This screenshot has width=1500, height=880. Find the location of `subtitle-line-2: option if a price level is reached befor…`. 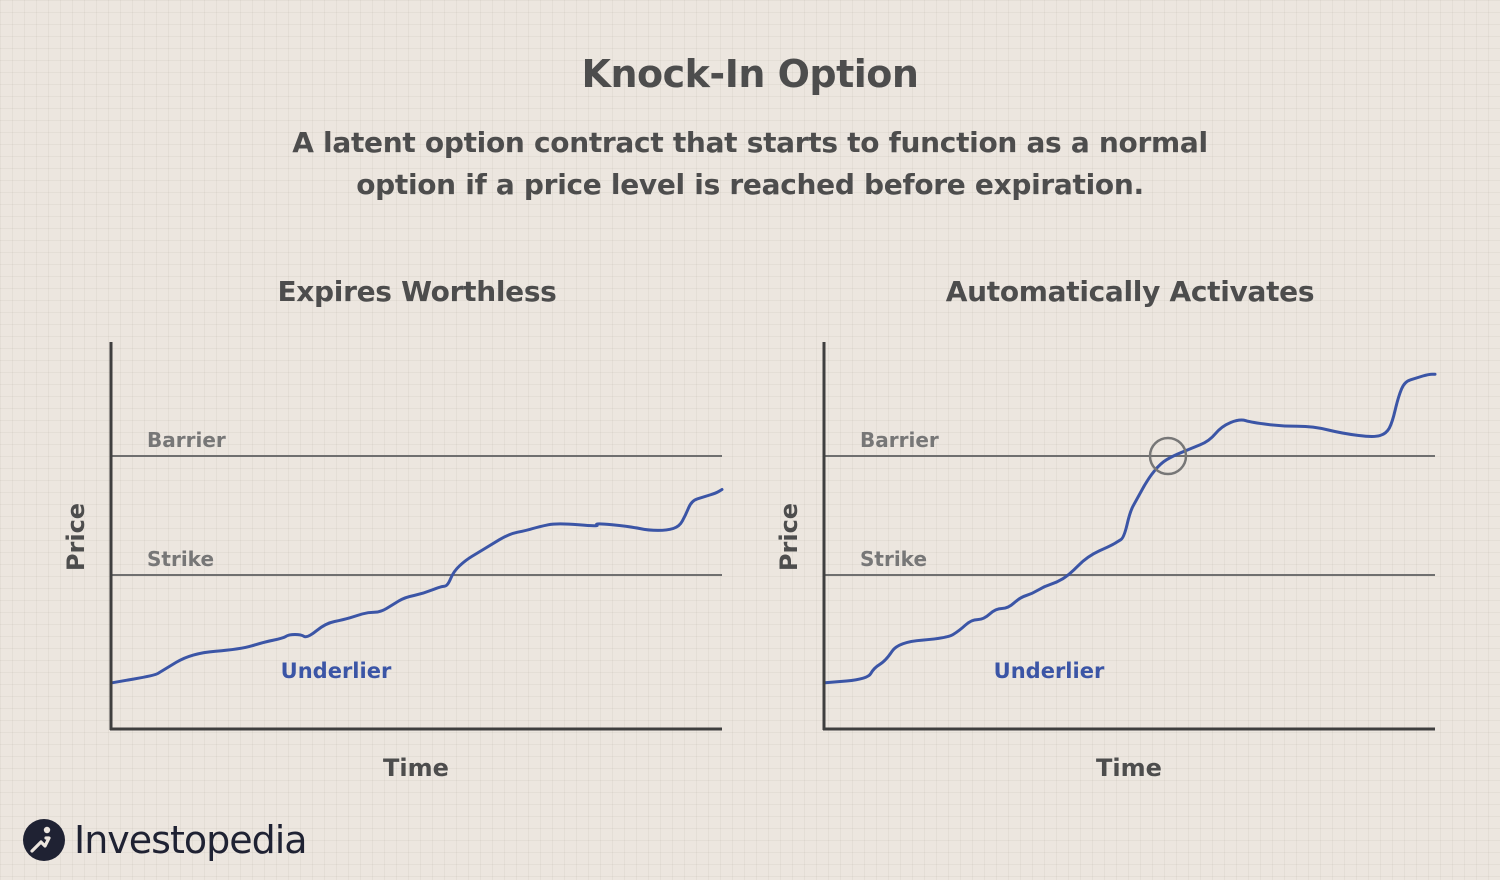

subtitle-line-2: option if a price level is reached befor… is located at coordinates (750, 184).